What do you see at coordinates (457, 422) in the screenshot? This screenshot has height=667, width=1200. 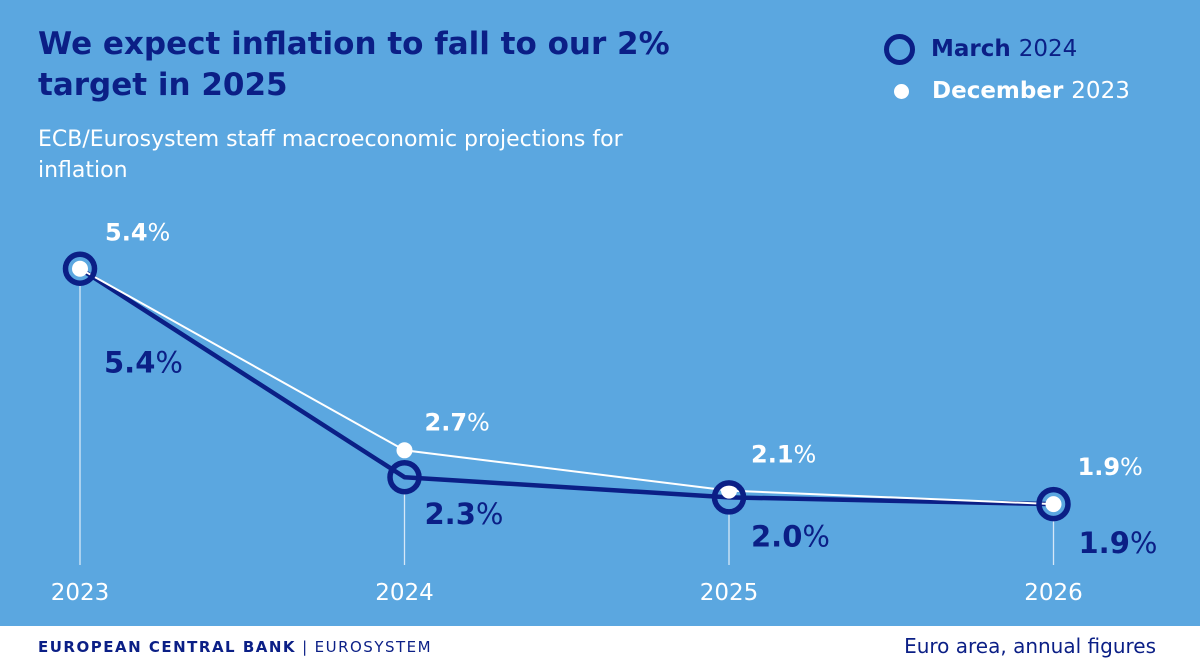 I see `december-2023-value-label-2024: 2.7%` at bounding box center [457, 422].